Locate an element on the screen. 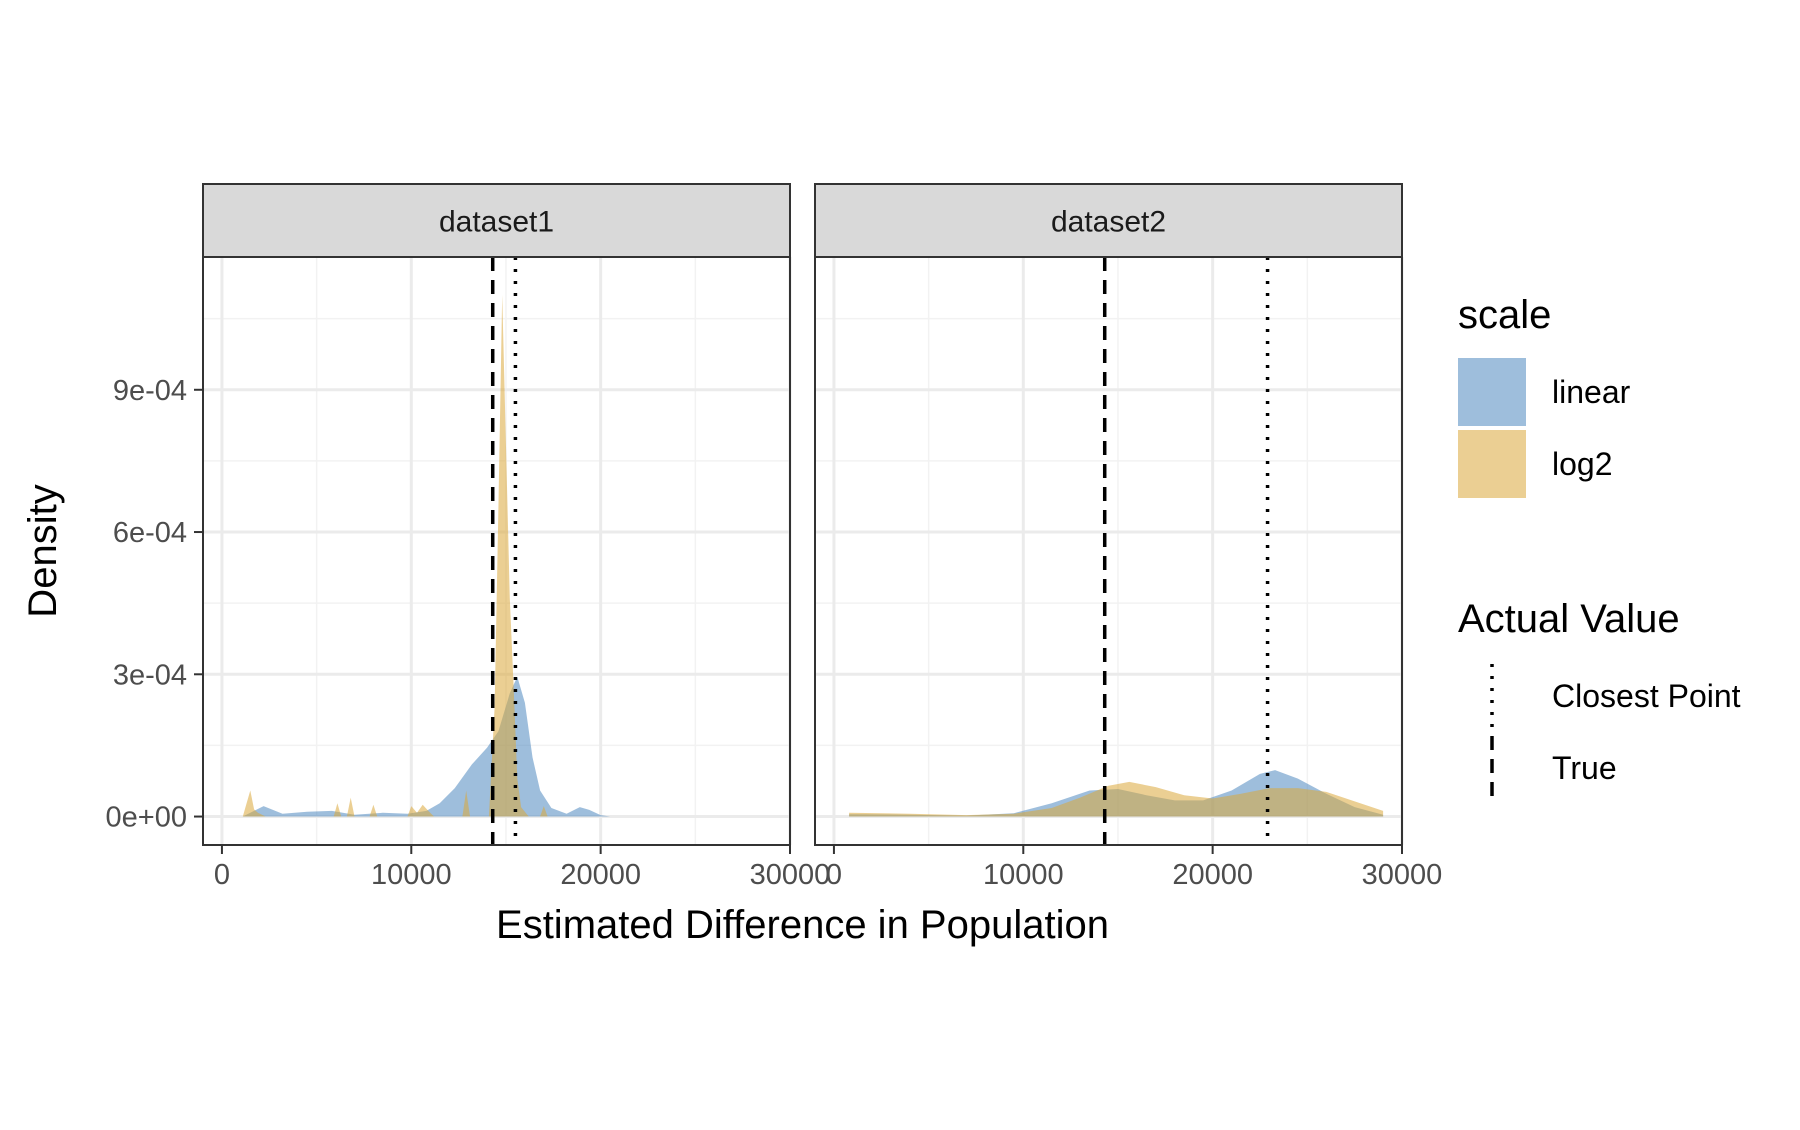  legend-title-actual-value: Actual Value is located at coordinates (1569, 619).